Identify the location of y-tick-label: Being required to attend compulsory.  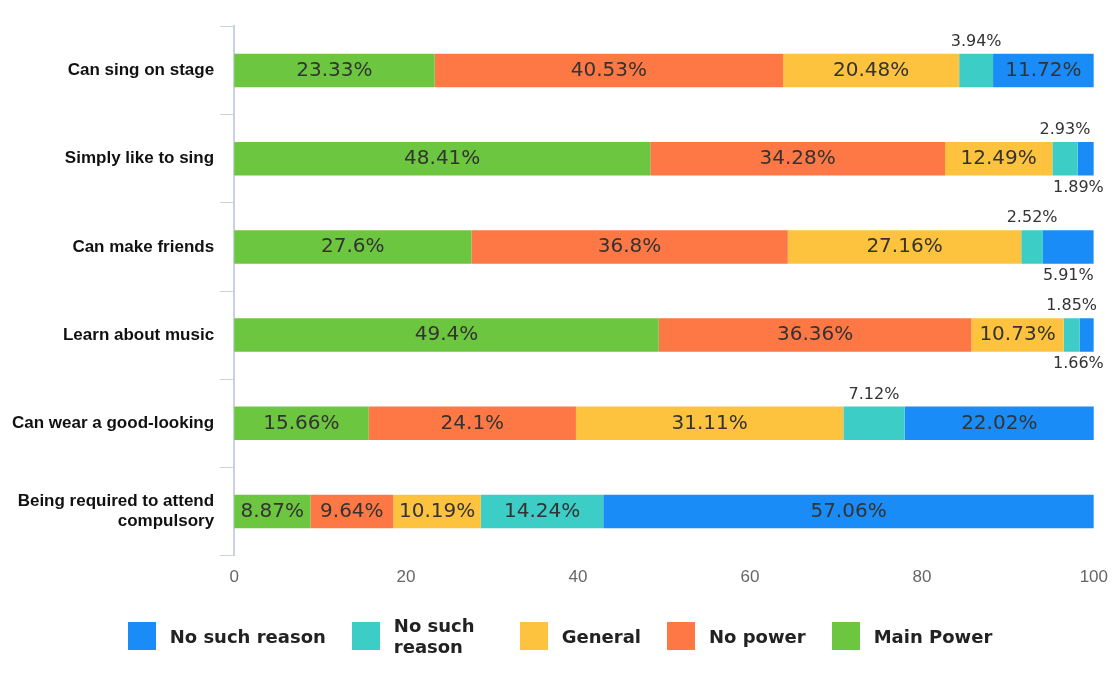
(116, 510).